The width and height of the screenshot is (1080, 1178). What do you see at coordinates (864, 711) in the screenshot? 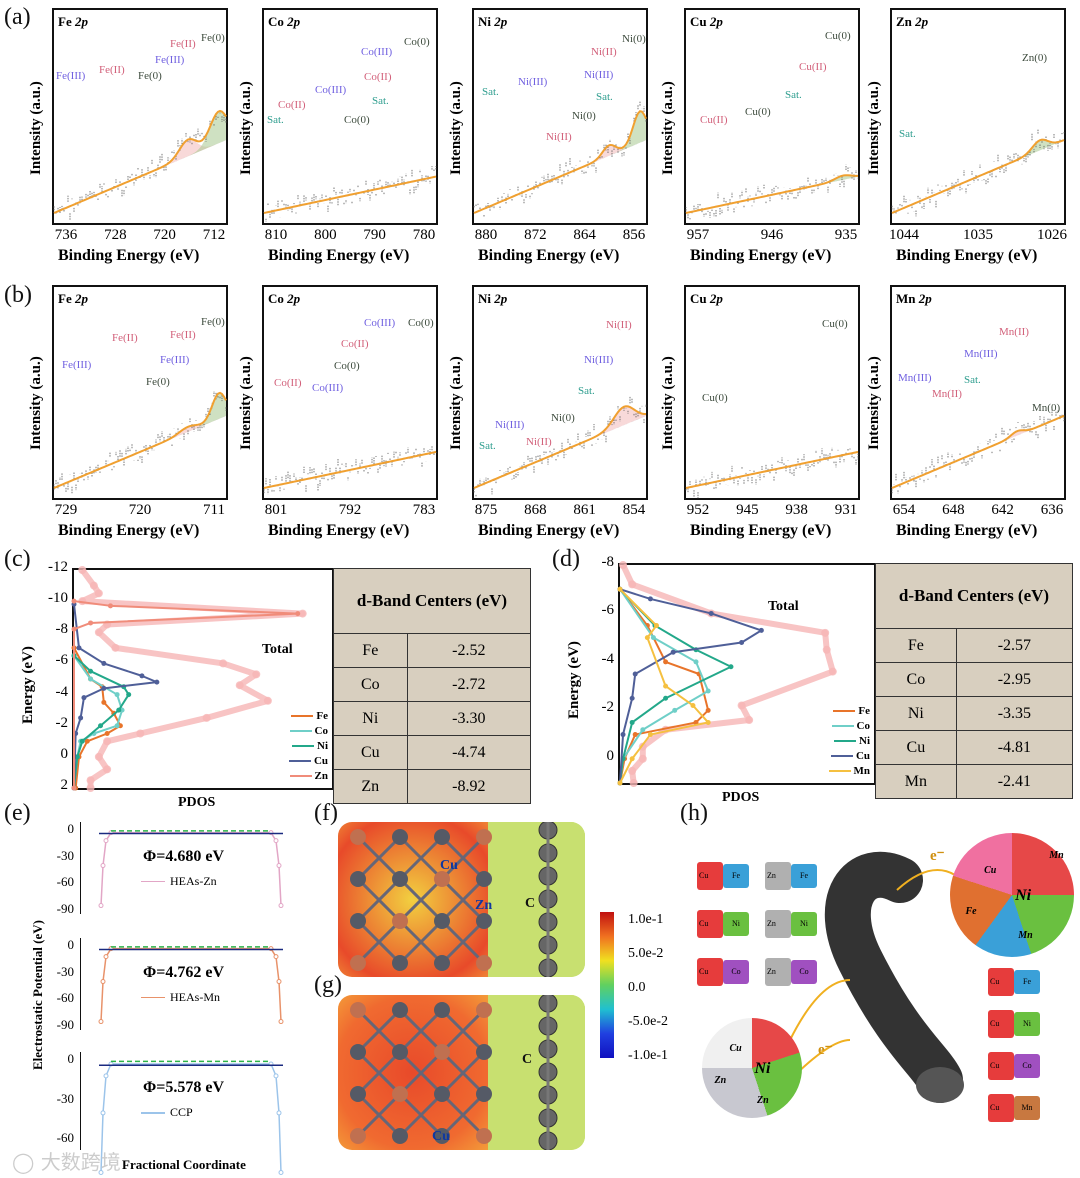
I see `legend-text: Fe` at bounding box center [864, 711].